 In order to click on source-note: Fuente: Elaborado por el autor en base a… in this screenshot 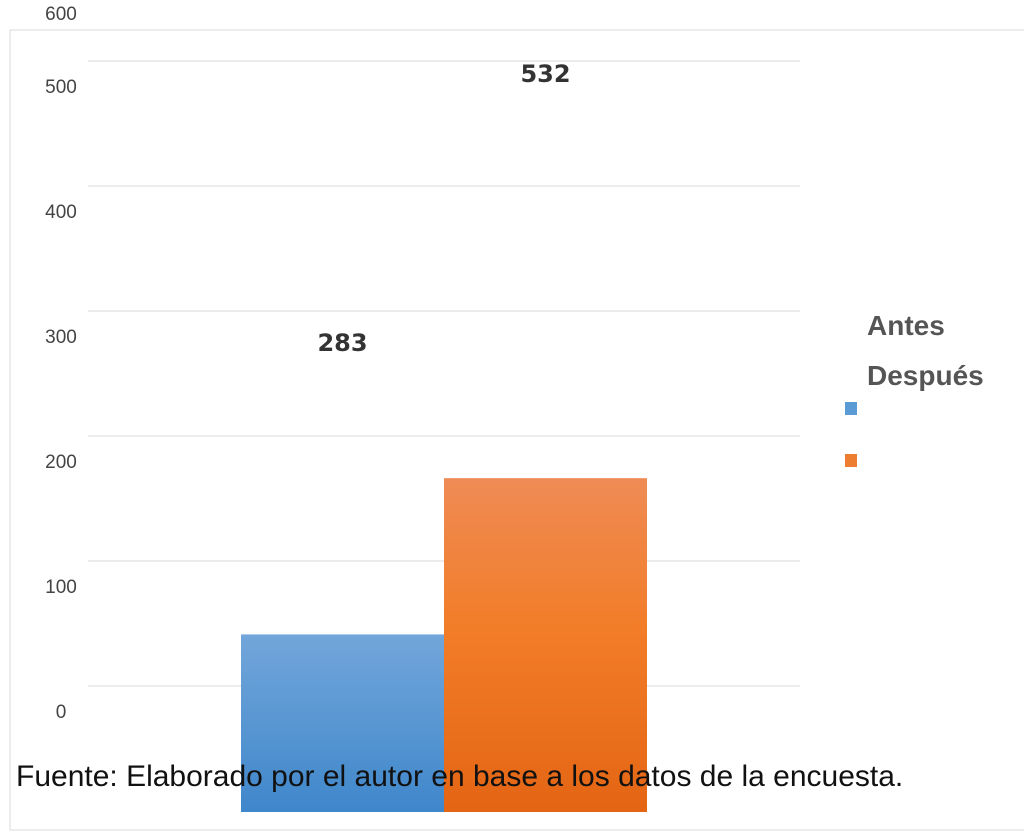, I will do `click(460, 776)`.